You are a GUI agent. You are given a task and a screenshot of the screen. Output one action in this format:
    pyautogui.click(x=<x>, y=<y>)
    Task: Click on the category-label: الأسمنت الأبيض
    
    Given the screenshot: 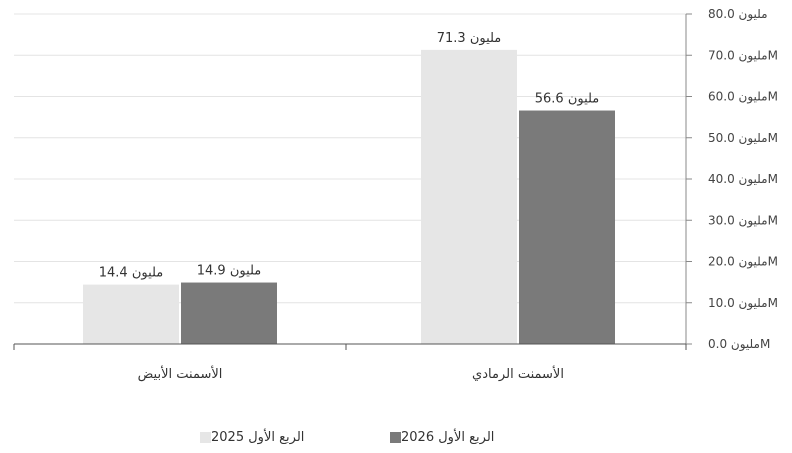 What is the action you would take?
    pyautogui.click(x=180, y=373)
    